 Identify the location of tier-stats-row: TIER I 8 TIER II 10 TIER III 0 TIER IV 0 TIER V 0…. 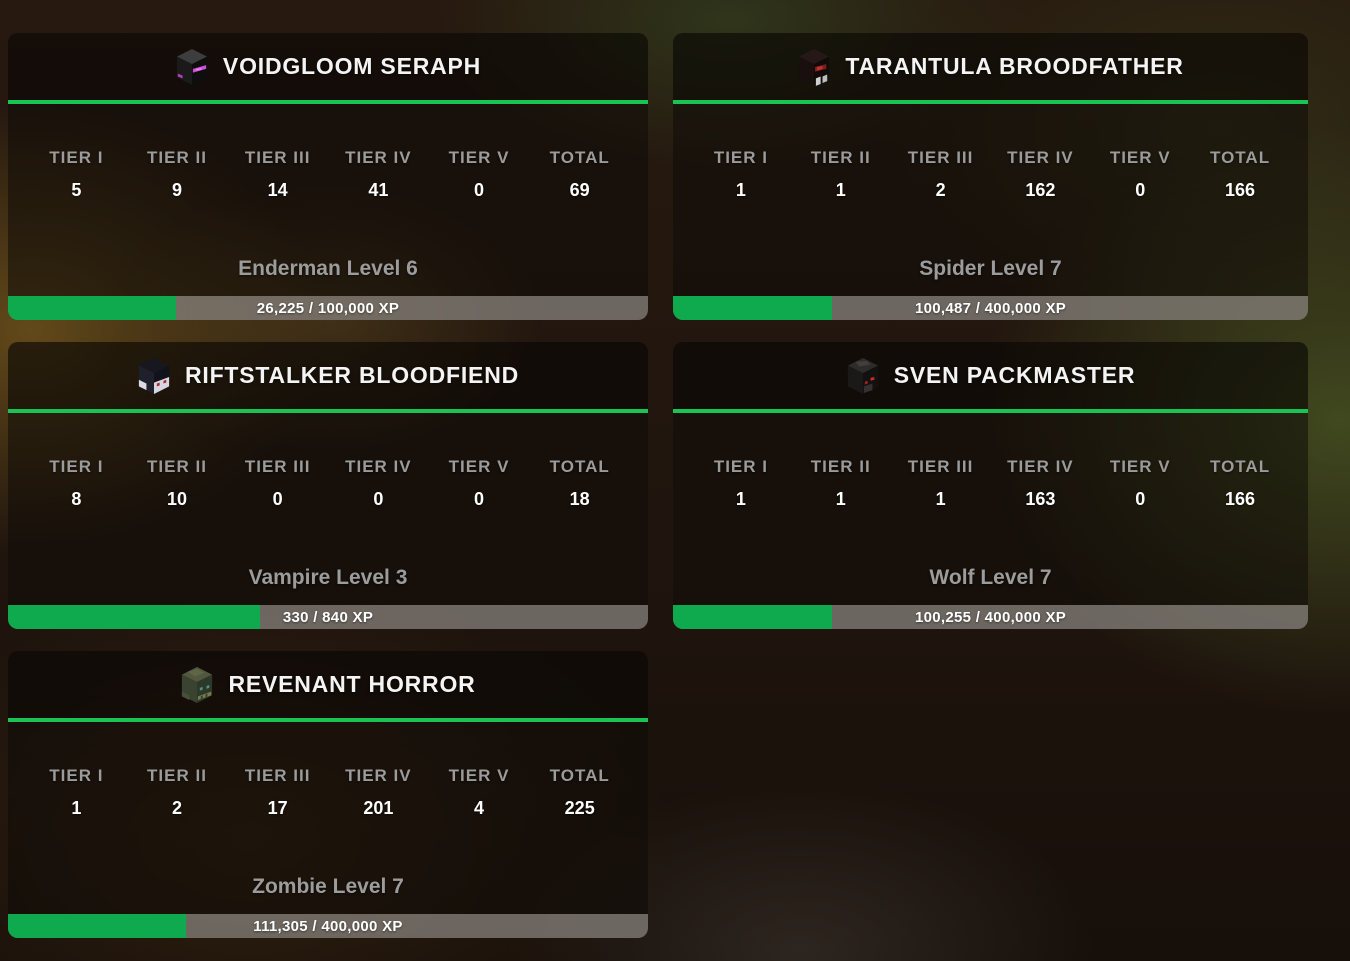
(328, 483).